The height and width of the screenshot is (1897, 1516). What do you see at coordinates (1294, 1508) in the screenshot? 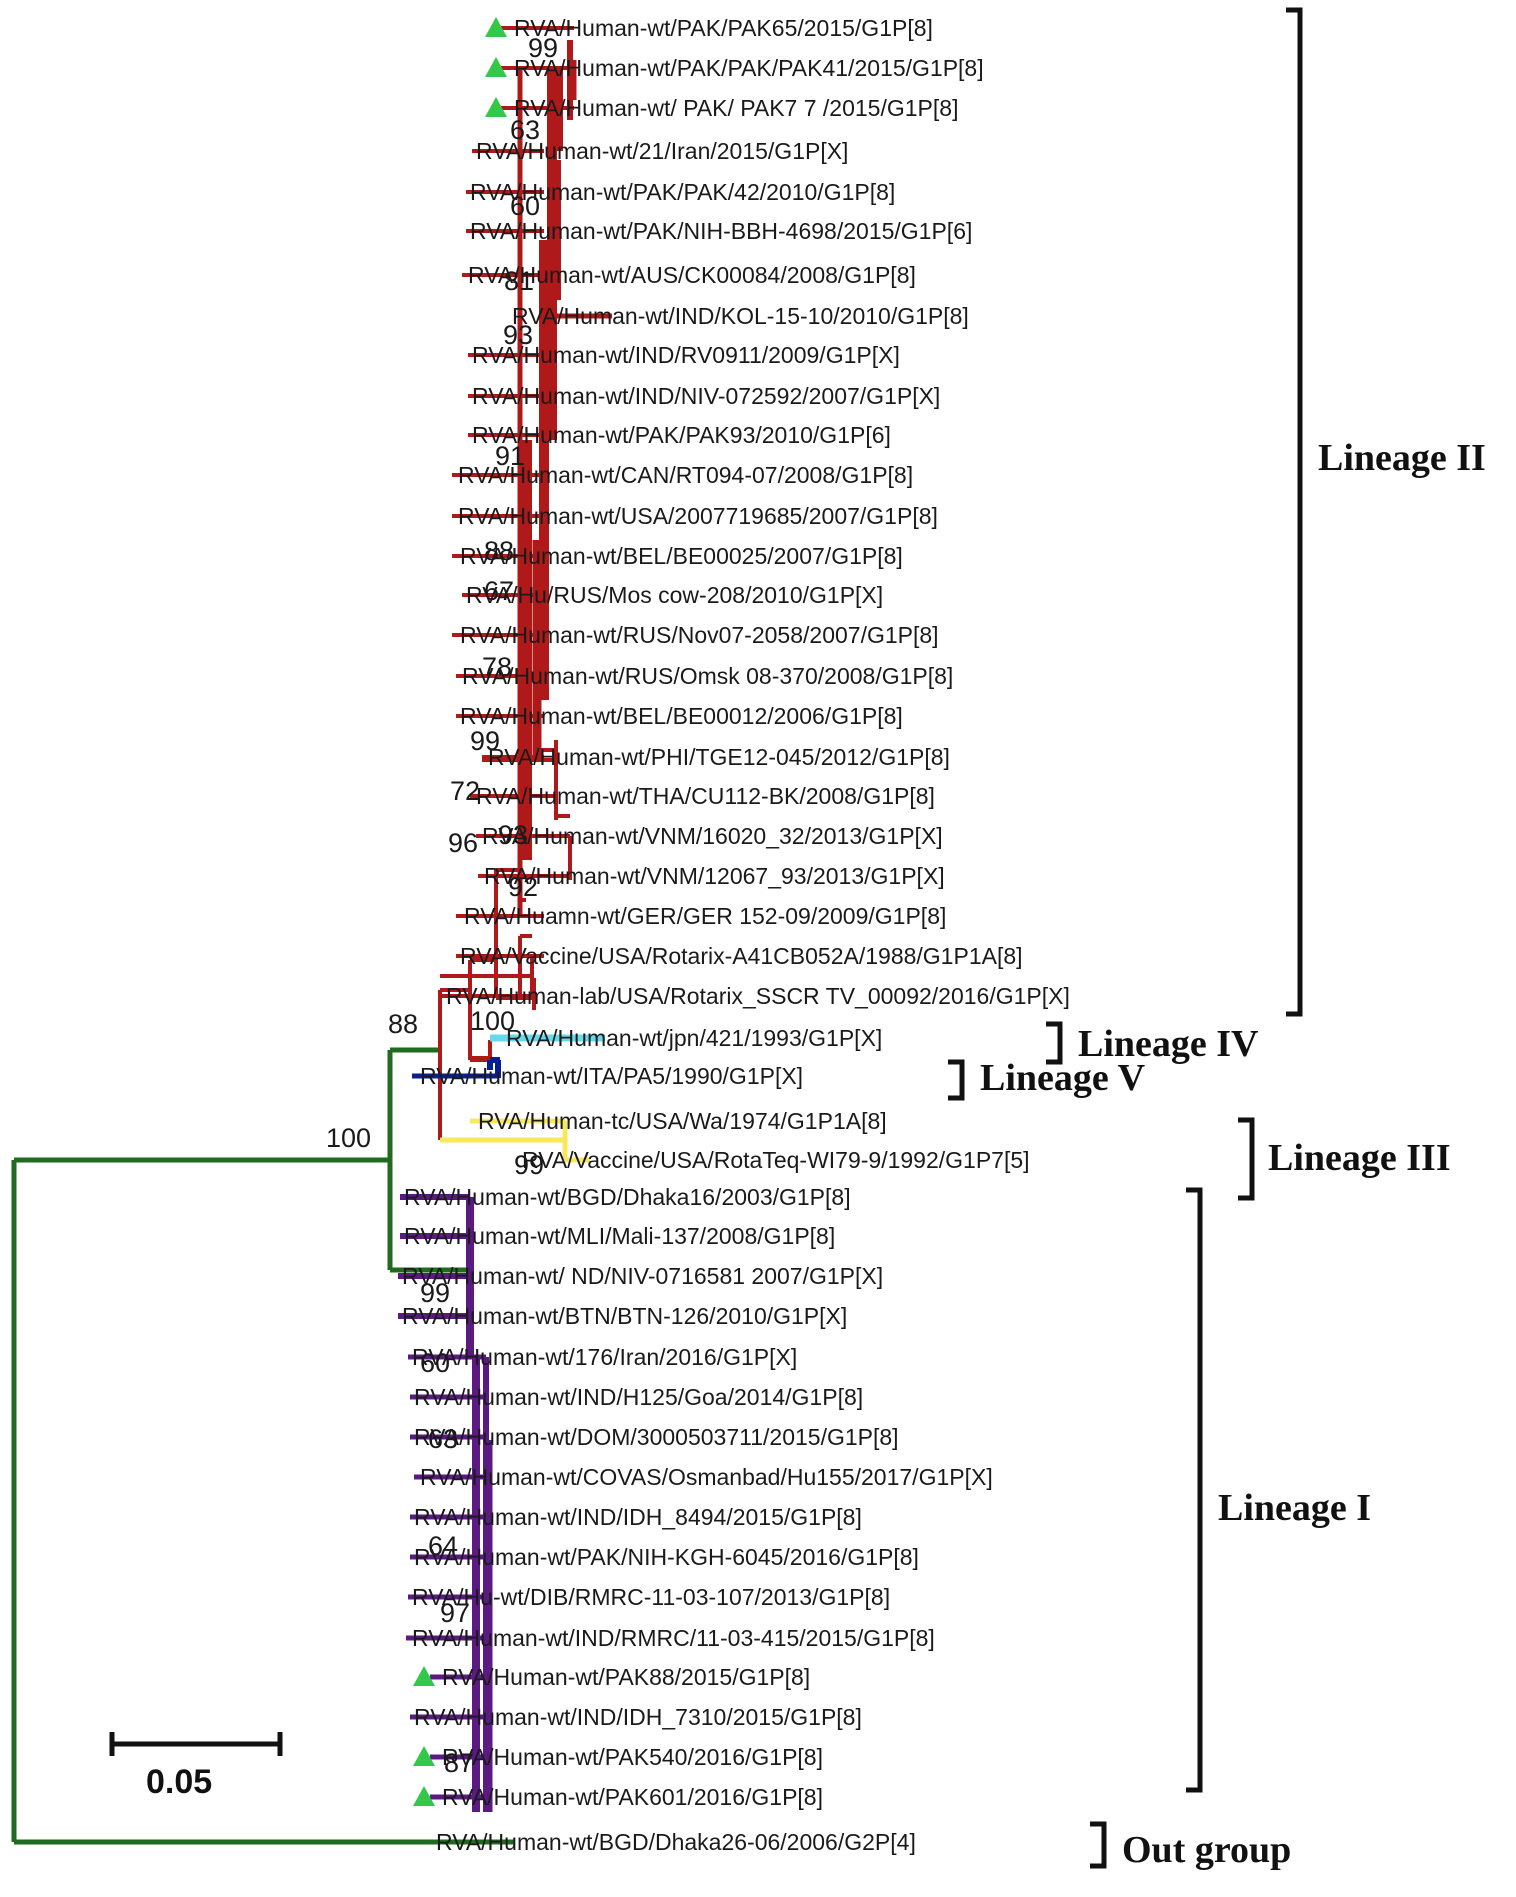
I see `lineage-label: Lineage I` at bounding box center [1294, 1508].